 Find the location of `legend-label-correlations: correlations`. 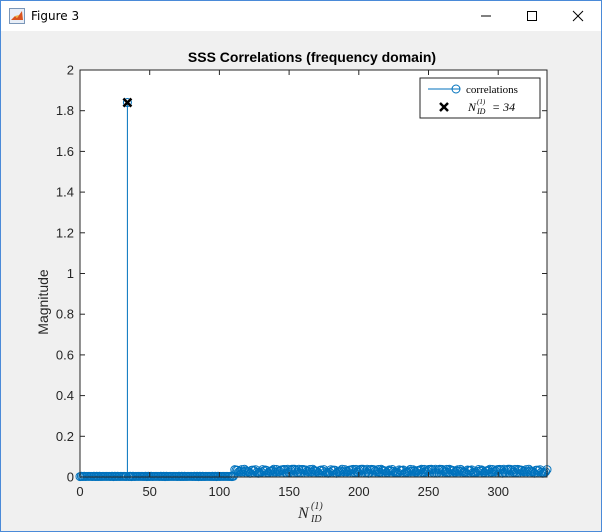

legend-label-correlations: correlations is located at coordinates (492, 90).